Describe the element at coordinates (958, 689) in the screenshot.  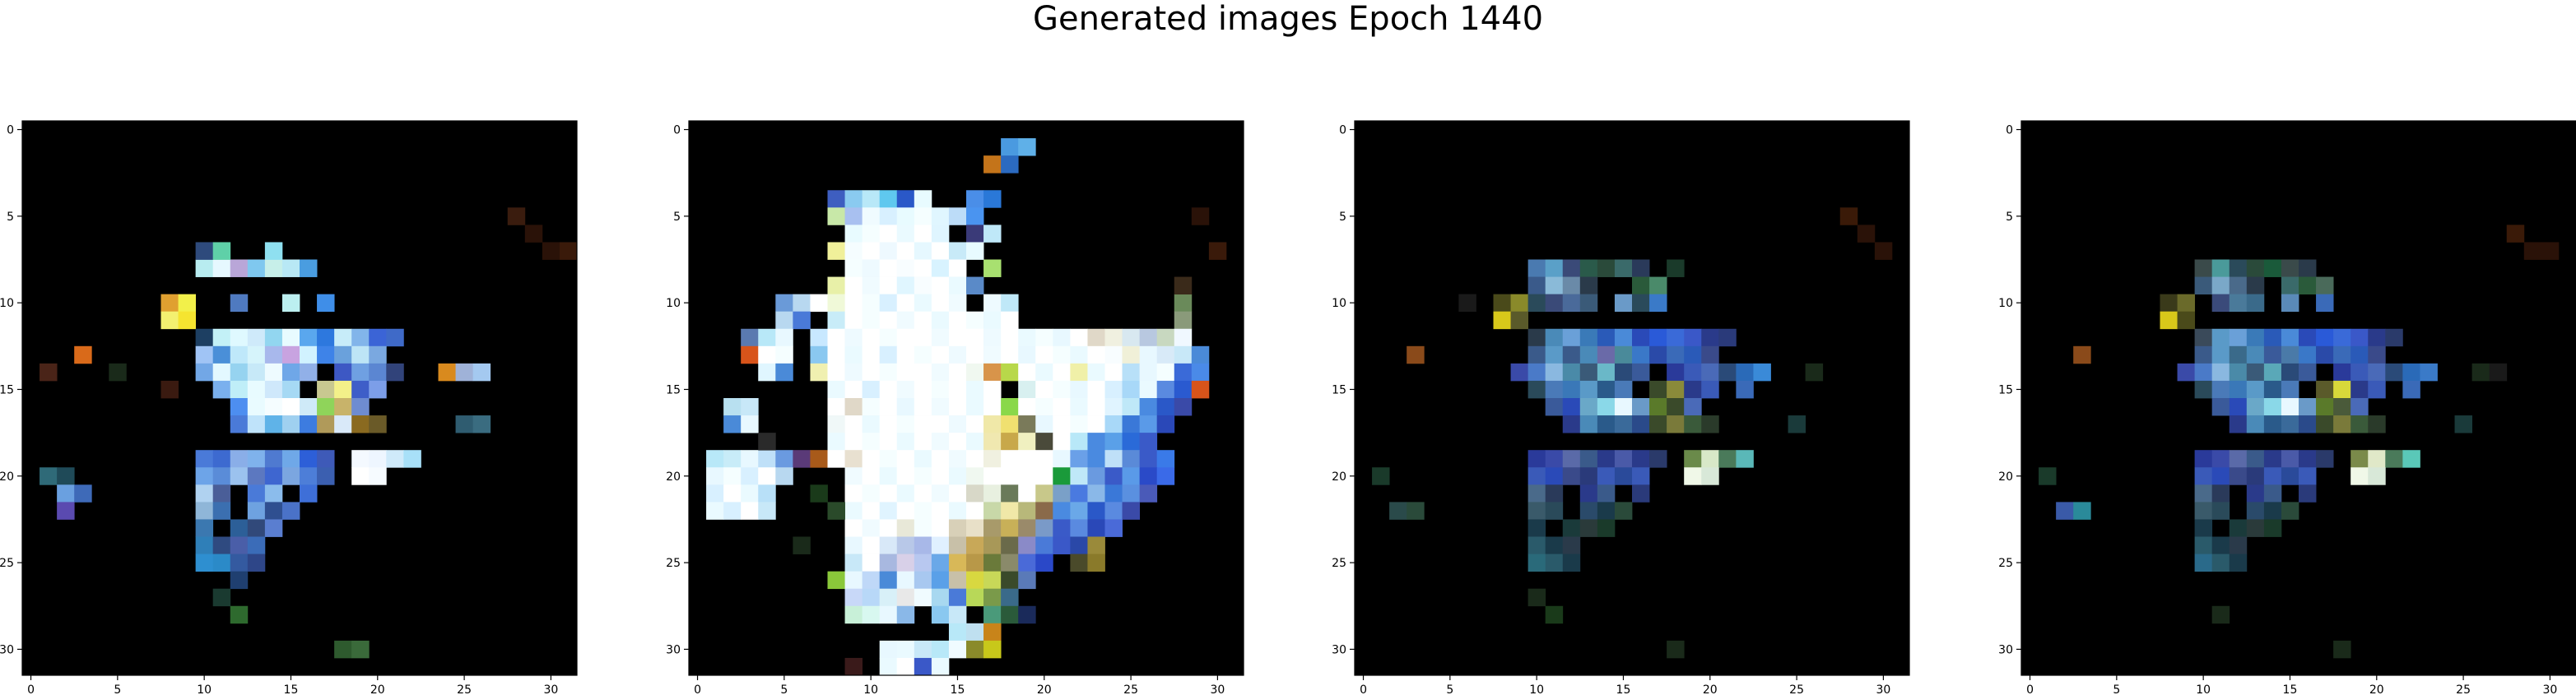
I see `x-tick-label: 15` at that location.